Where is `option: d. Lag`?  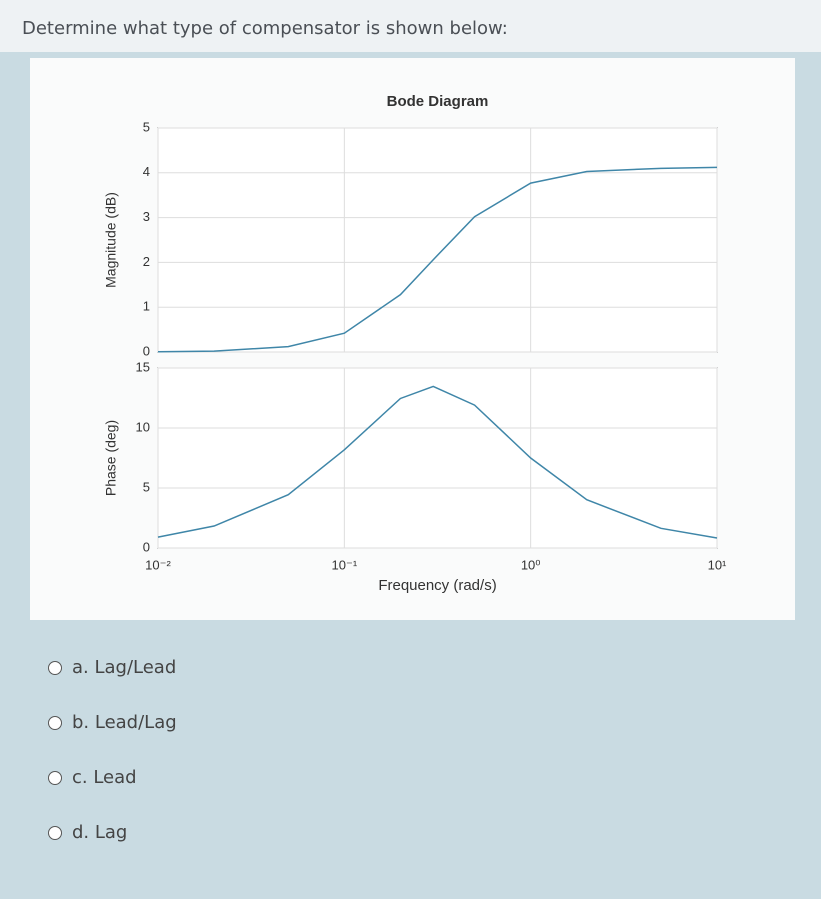
option: d. Lag is located at coordinates (87, 832).